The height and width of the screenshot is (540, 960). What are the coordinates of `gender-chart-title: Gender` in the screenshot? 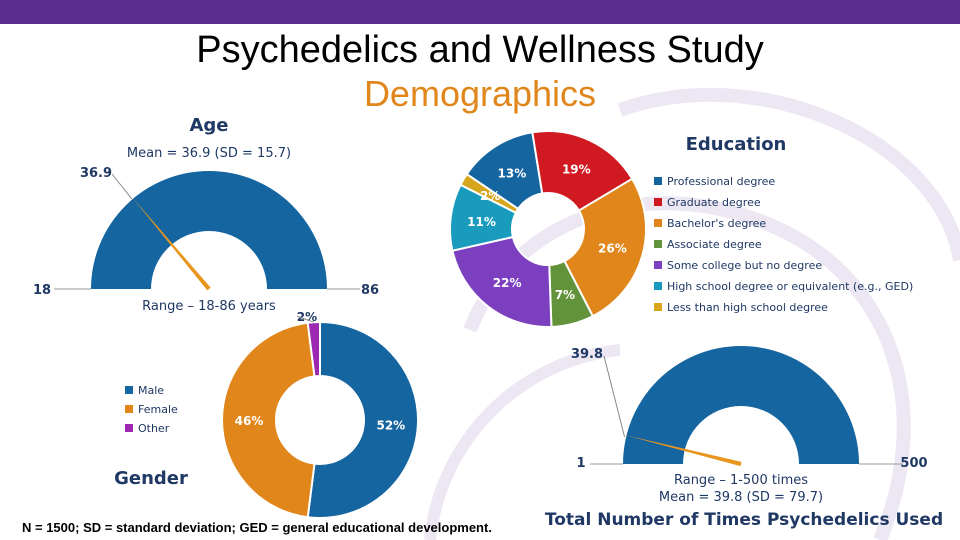 It's located at (151, 478).